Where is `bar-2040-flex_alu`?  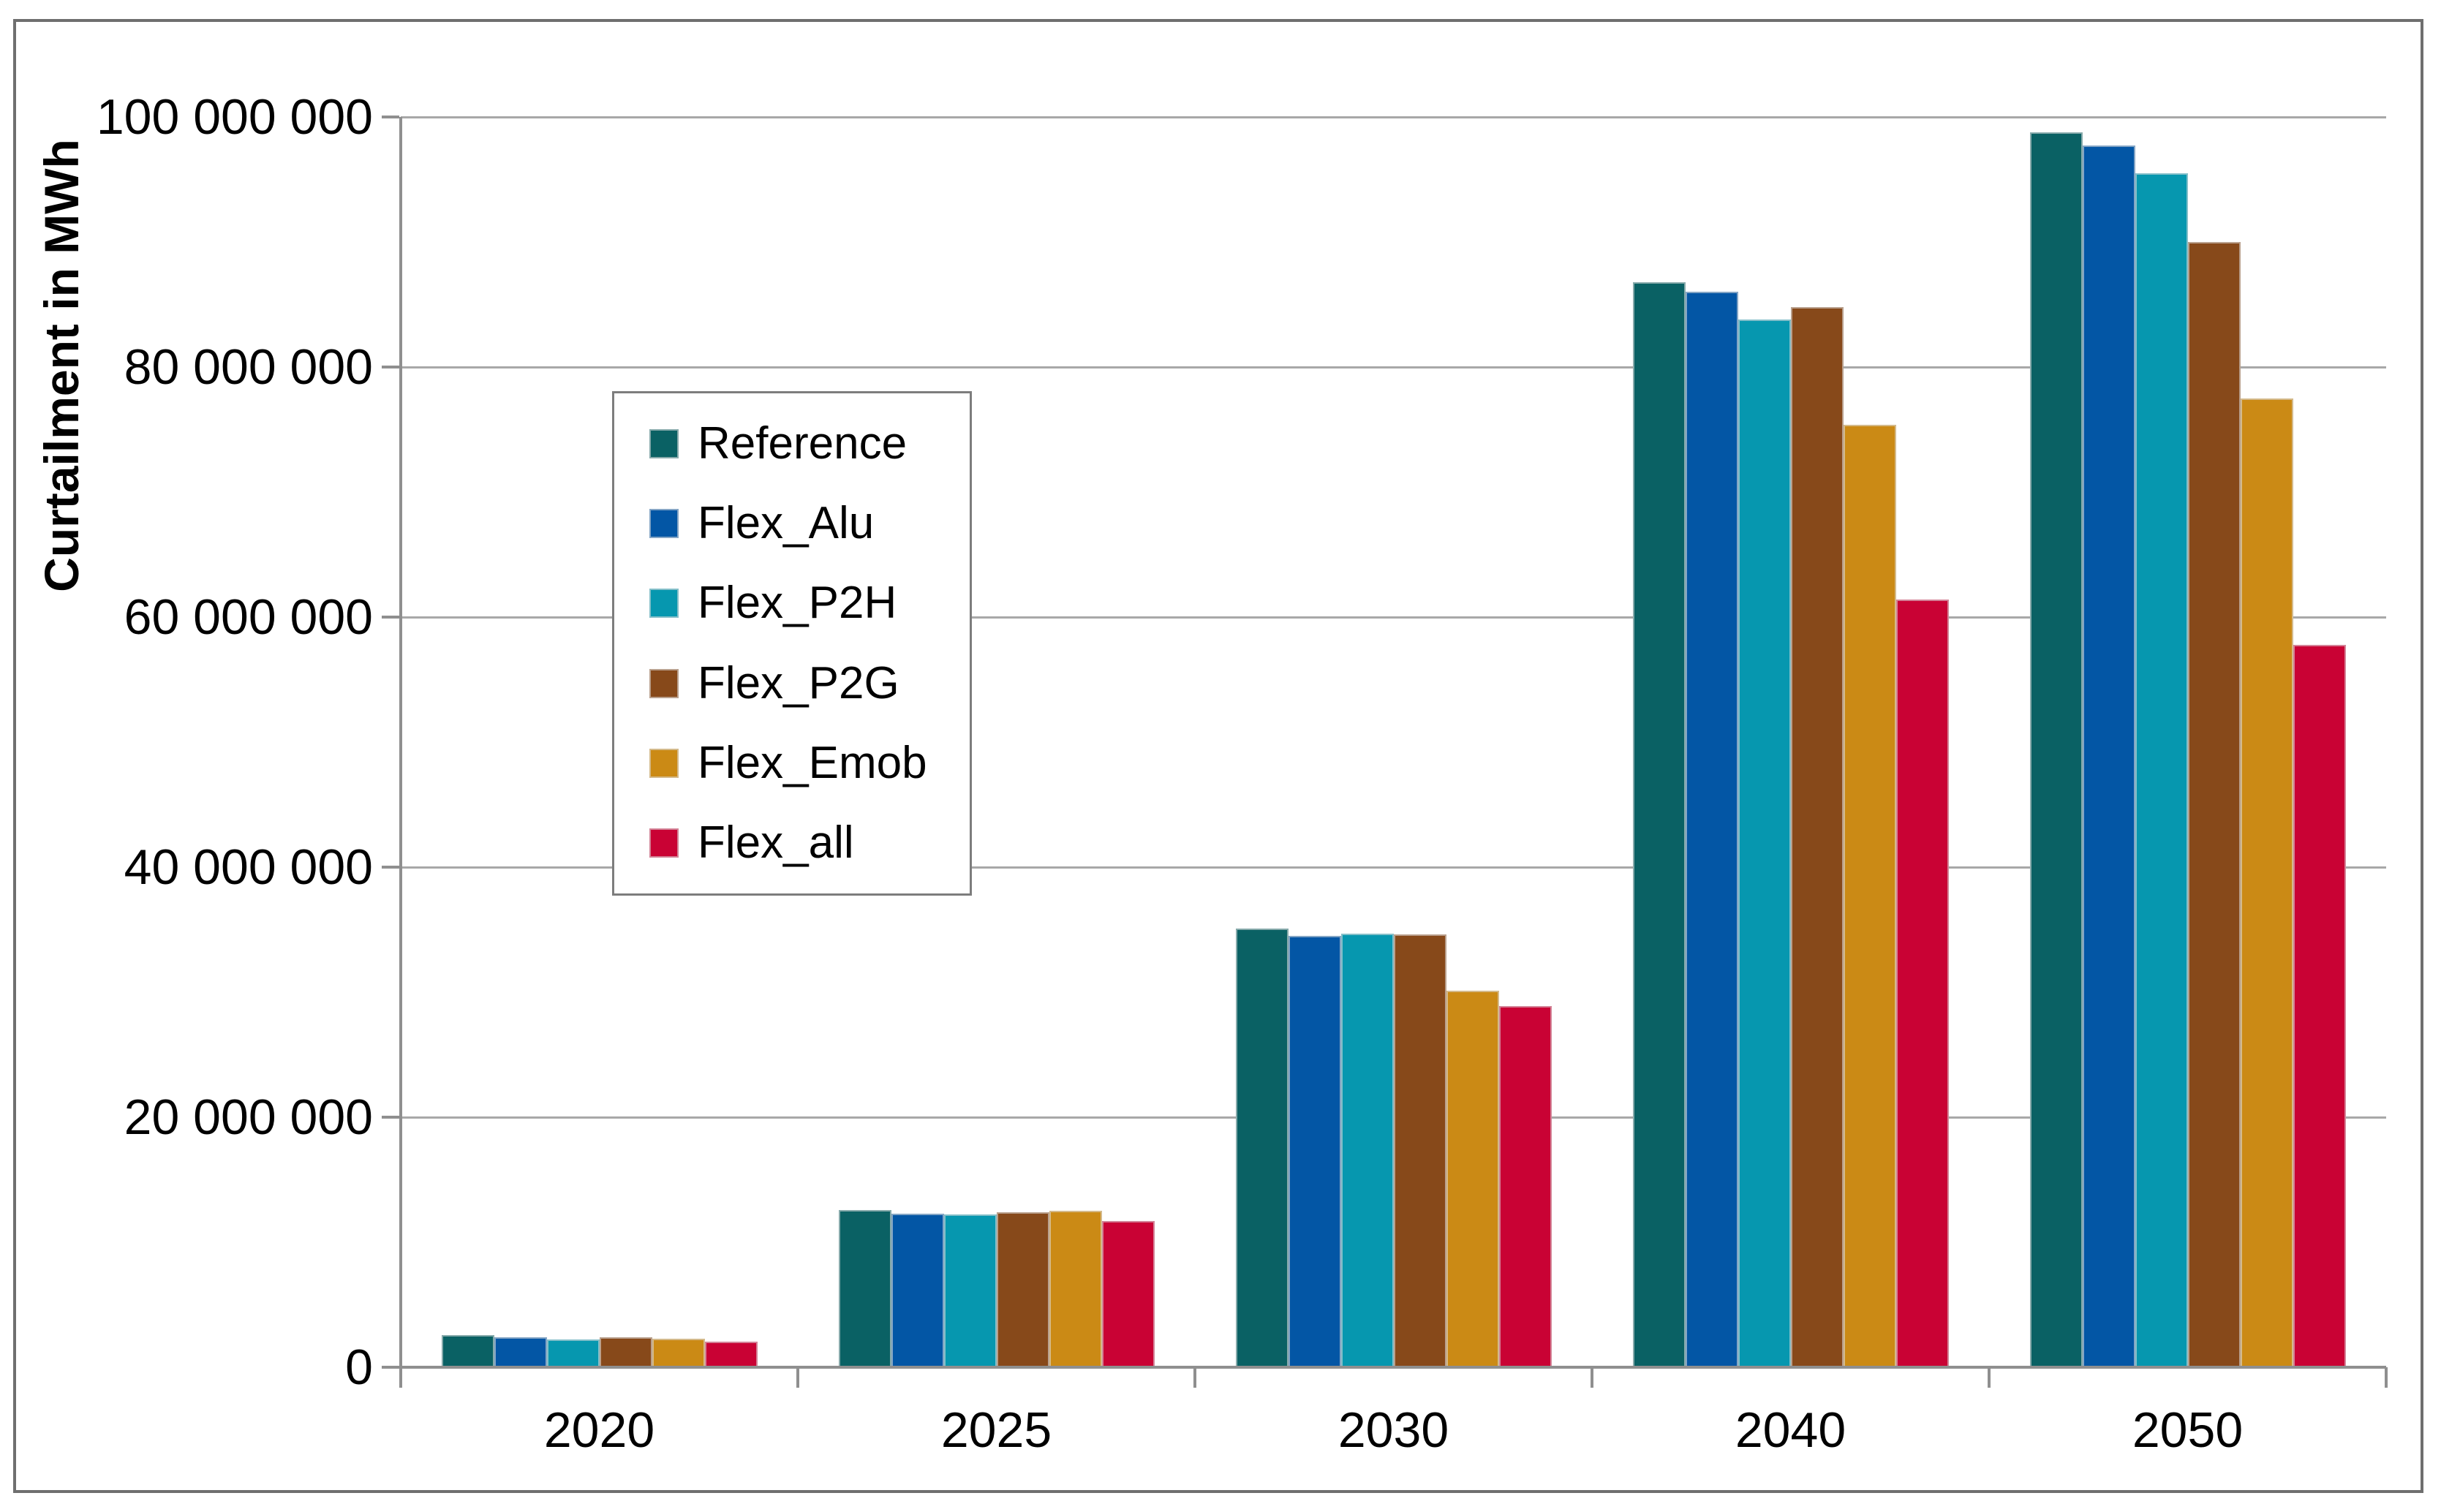
bar-2040-flex_alu is located at coordinates (1711, 829).